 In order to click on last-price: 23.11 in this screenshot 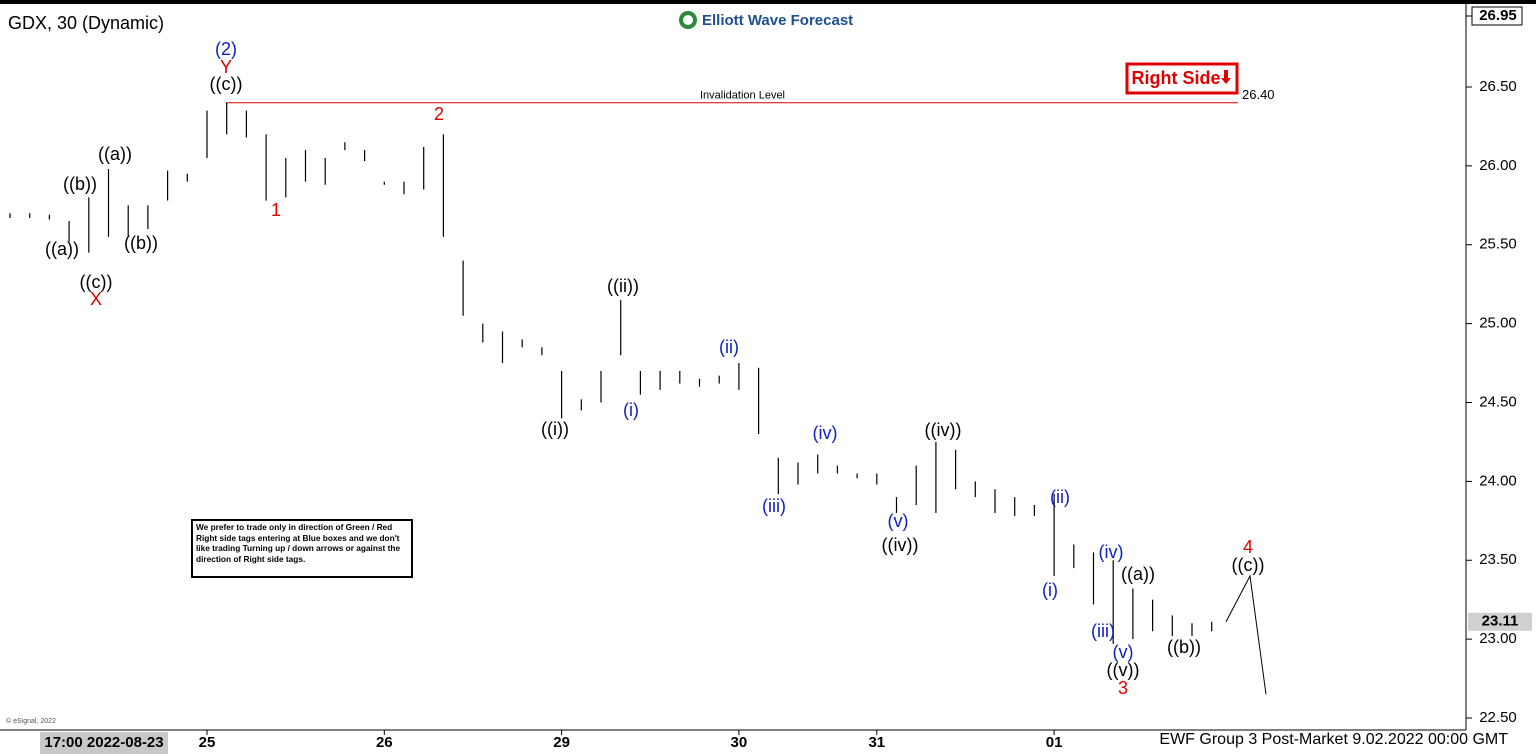, I will do `click(1500, 621)`.